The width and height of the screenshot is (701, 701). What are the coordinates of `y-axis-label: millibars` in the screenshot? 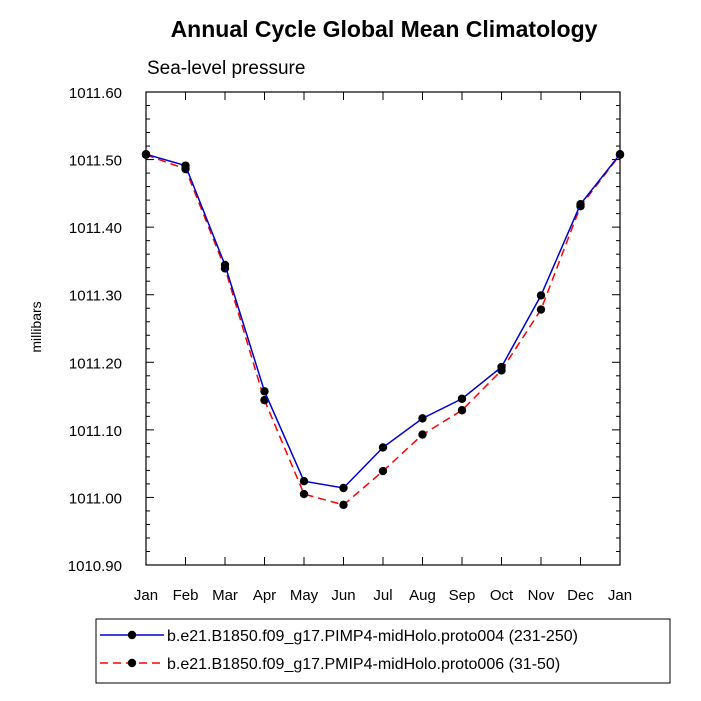 It's located at (36, 326).